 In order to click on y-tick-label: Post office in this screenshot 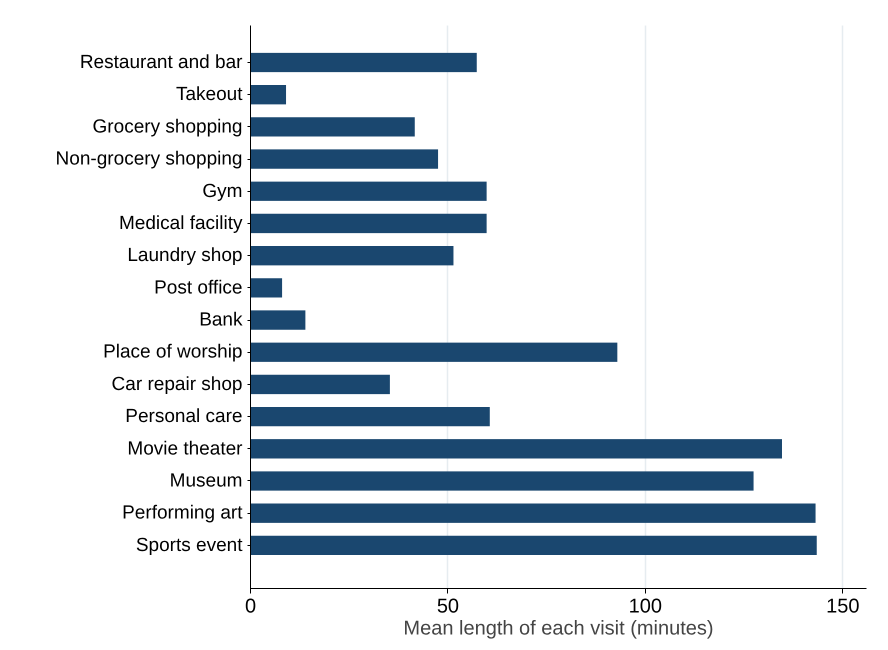, I will do `click(198, 287)`.